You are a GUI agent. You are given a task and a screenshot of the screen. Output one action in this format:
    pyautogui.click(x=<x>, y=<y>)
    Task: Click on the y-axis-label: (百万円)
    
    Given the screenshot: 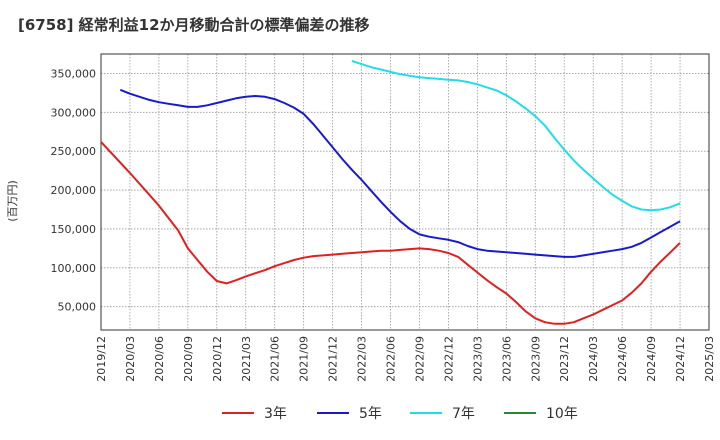 What is the action you would take?
    pyautogui.click(x=12, y=201)
    